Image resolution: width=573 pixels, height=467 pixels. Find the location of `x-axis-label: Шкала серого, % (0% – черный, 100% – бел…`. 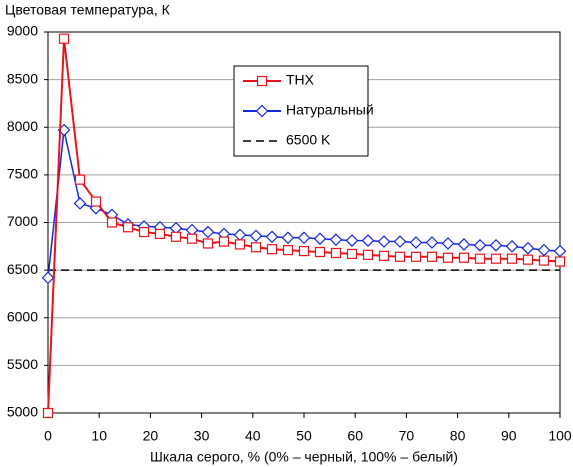

x-axis-label: Шкала серого, % (0% – черный, 100% – бел… is located at coordinates (304, 457).